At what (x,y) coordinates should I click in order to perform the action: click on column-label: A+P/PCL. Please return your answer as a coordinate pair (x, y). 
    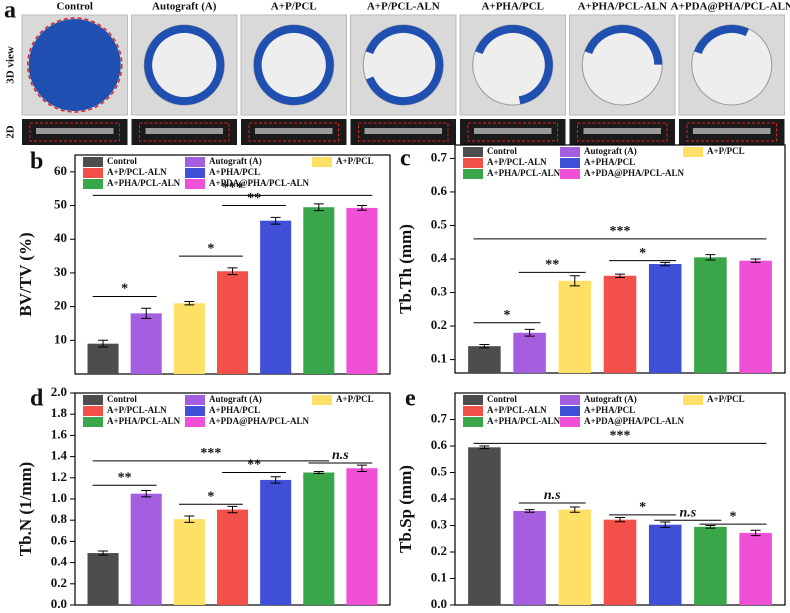
    Looking at the image, I should click on (294, 7).